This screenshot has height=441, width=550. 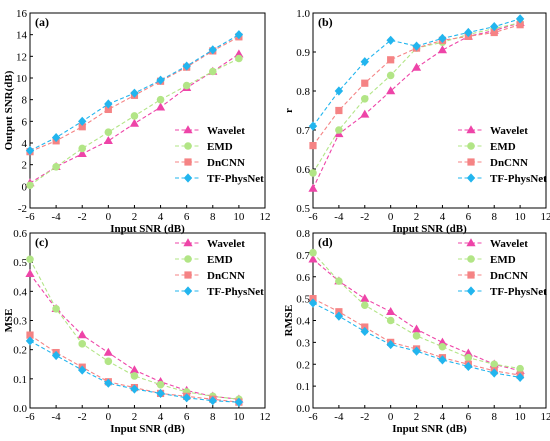 I want to click on x-tick-label: -2, so click(x=364, y=417).